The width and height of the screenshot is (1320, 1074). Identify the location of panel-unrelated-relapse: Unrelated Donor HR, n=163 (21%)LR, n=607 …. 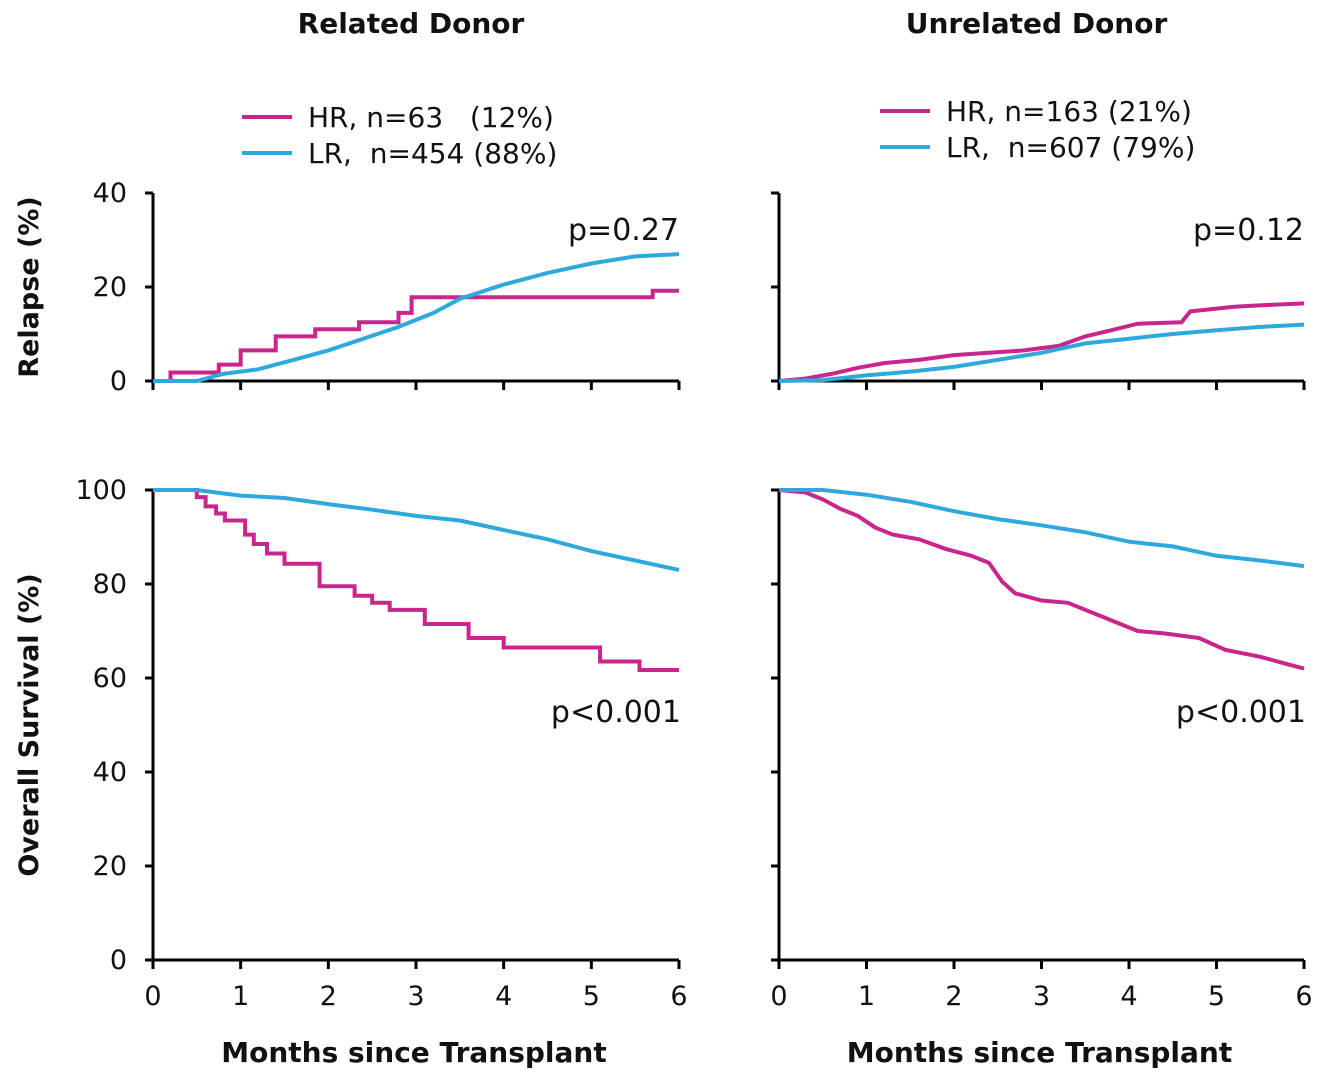
(1038, 198).